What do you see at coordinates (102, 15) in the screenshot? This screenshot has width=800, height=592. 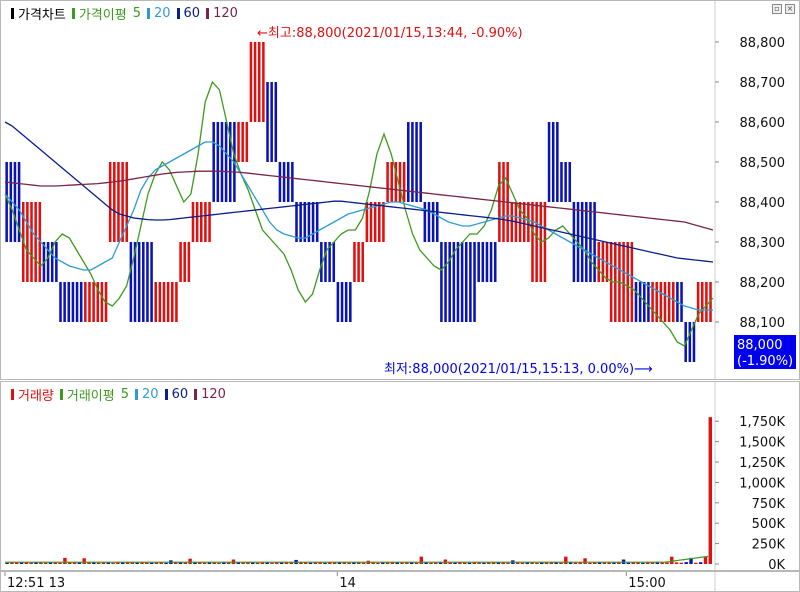 I see `legend-price-ma: 가격이평` at bounding box center [102, 15].